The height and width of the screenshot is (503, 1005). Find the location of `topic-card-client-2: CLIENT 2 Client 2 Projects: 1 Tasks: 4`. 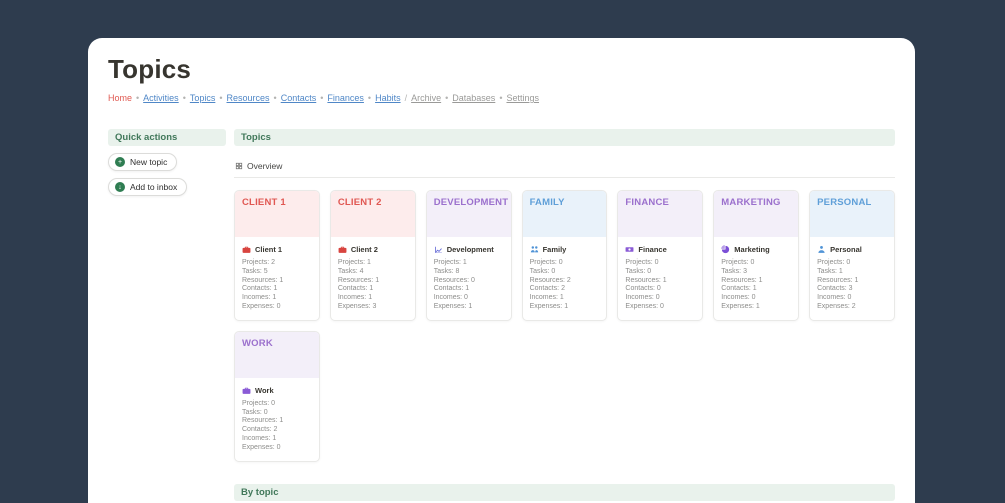

topic-card-client-2: CLIENT 2 Client 2 Projects: 1 Tasks: 4 is located at coordinates (372, 255).